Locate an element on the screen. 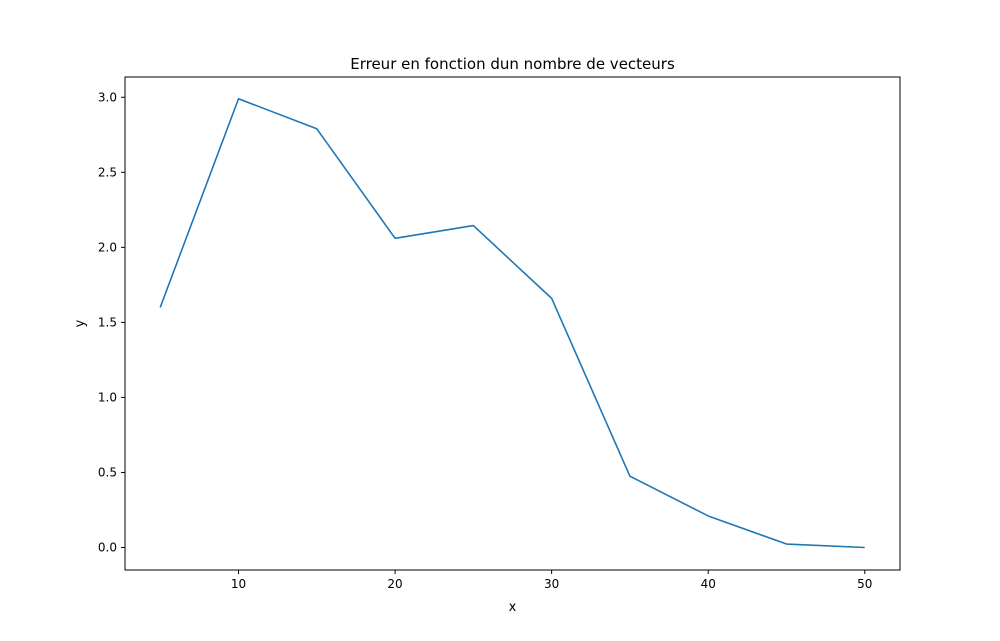 Image resolution: width=1000 pixels, height=641 pixels. y-axis: 0.0 0.5 1.0 1.5 2.0 2.5 3.0 is located at coordinates (111, 322).